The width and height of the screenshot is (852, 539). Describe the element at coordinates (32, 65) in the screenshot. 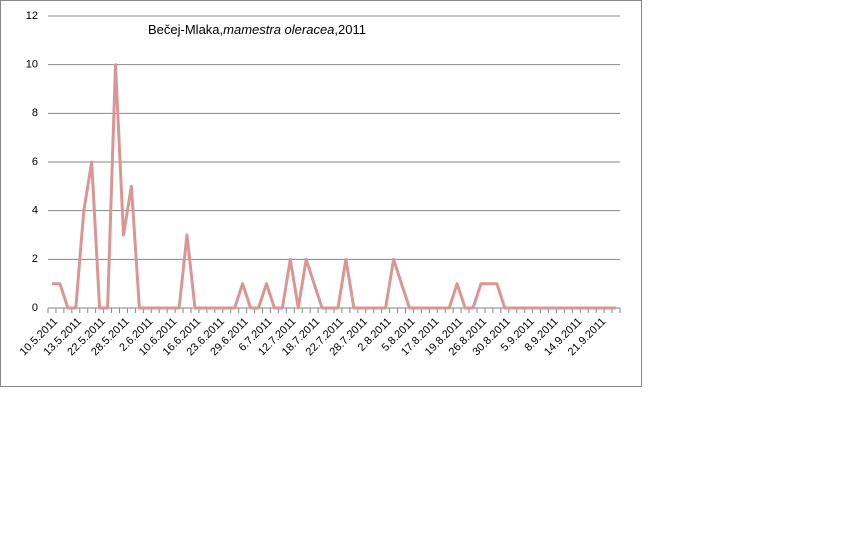

I see `y-tick-label: 10` at that location.